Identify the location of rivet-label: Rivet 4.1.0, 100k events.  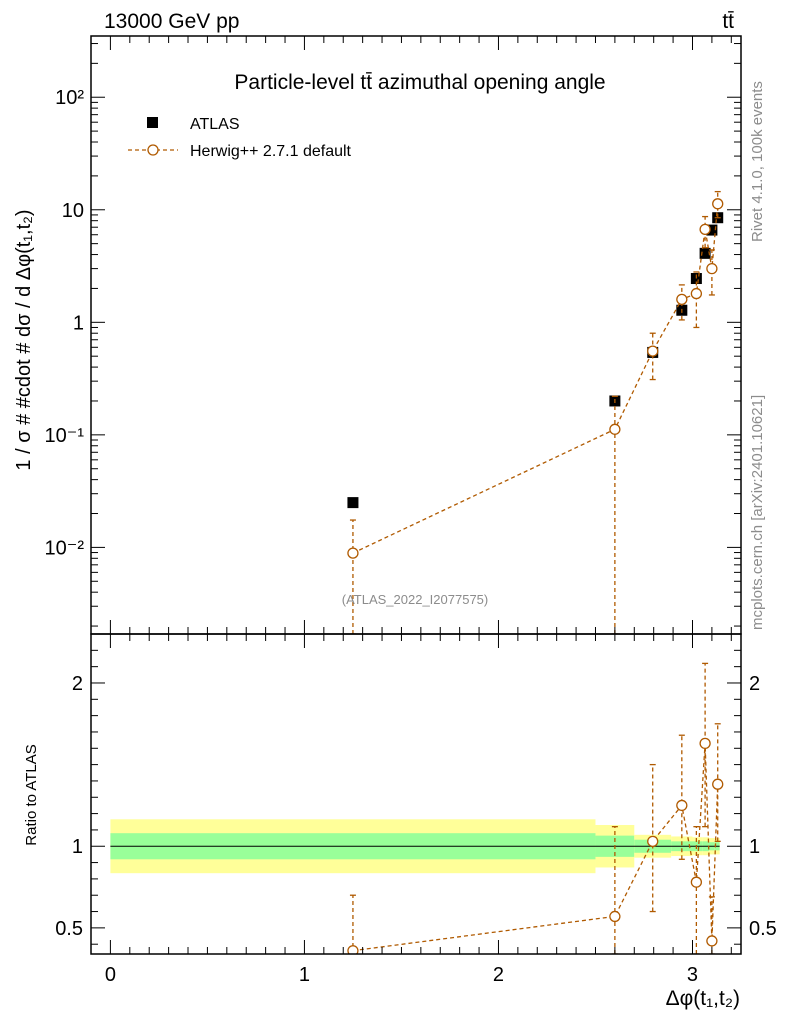
(757, 161).